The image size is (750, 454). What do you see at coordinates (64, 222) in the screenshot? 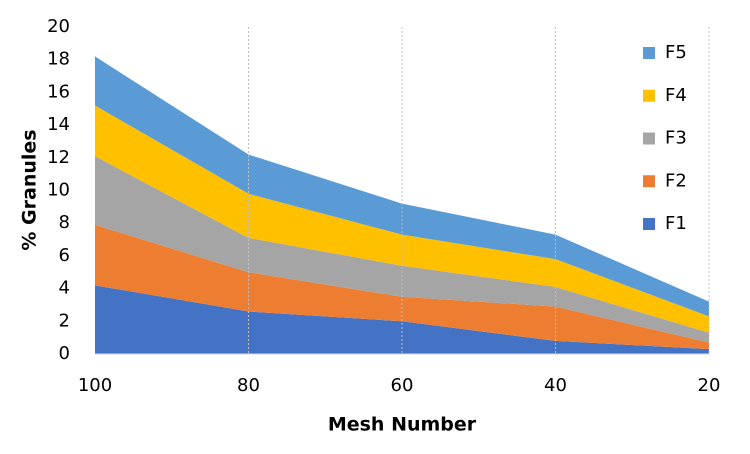
I see `y-tick-label: 8` at bounding box center [64, 222].